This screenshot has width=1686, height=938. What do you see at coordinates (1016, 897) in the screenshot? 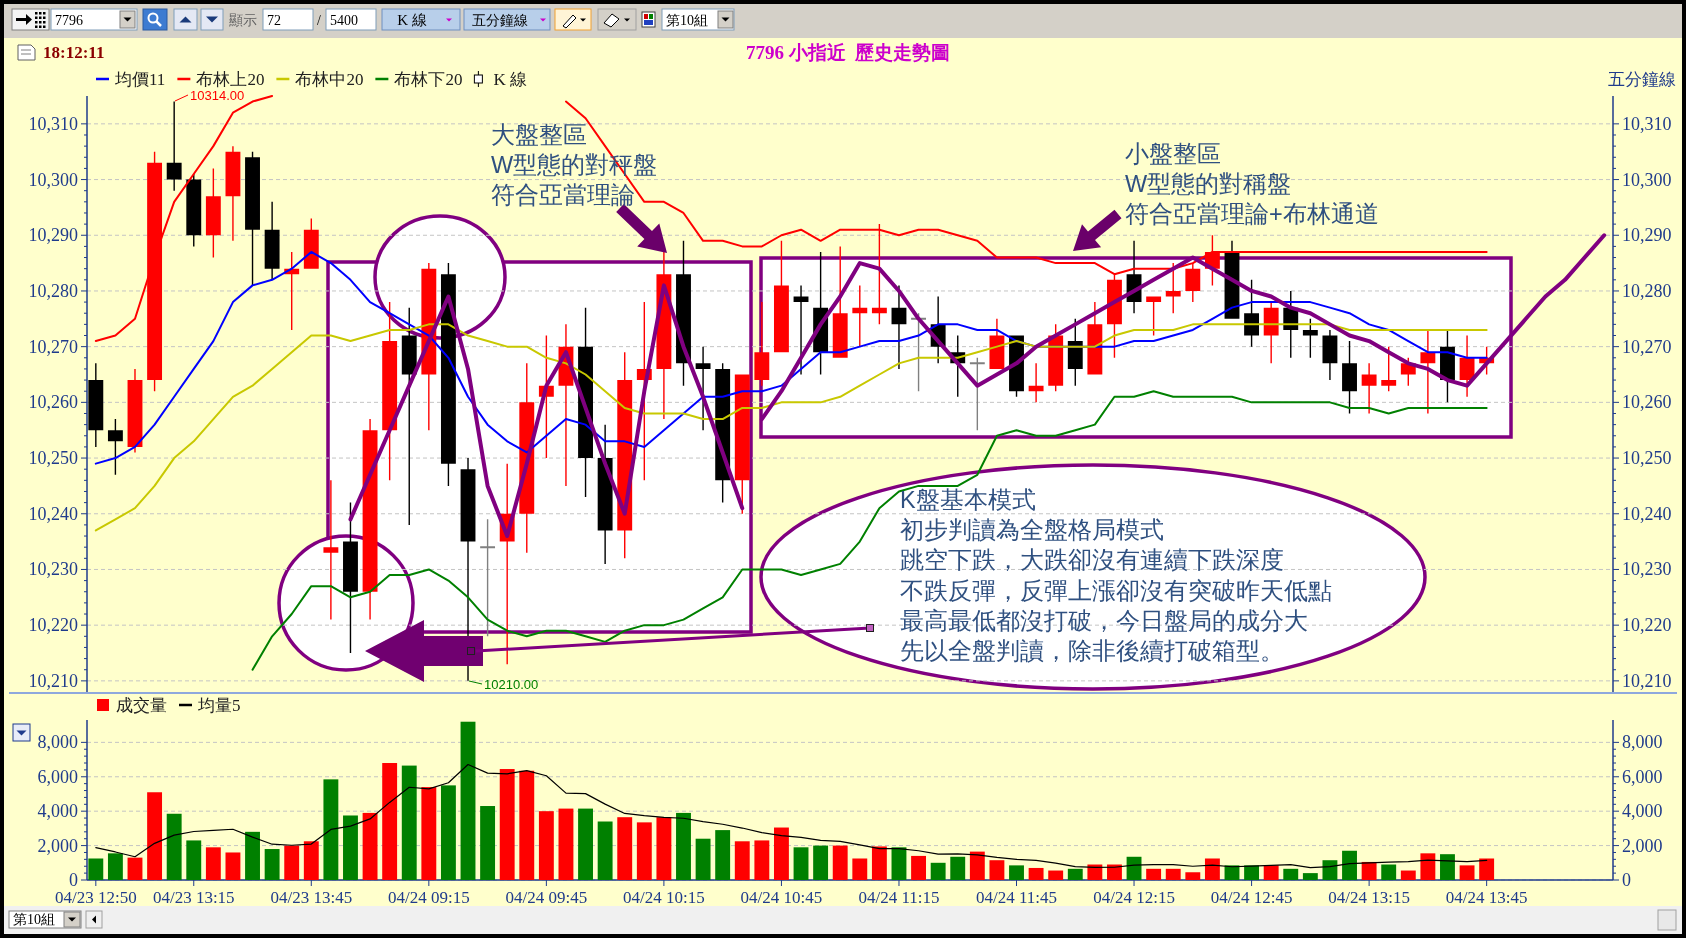
I see `x-tick-label: 04/24 11:45` at bounding box center [1016, 897].